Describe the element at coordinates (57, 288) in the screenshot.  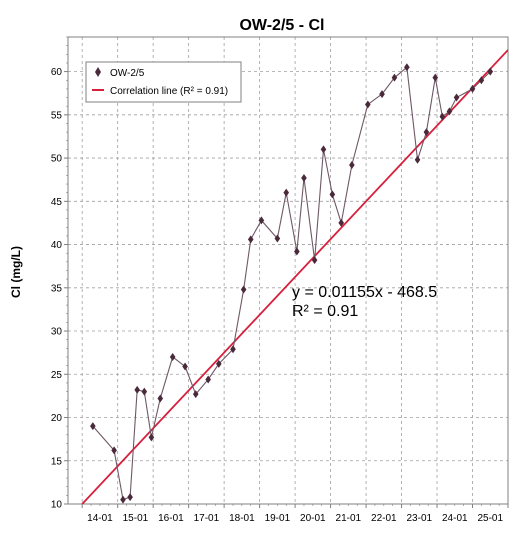
I see `y-tick-label: 35` at that location.